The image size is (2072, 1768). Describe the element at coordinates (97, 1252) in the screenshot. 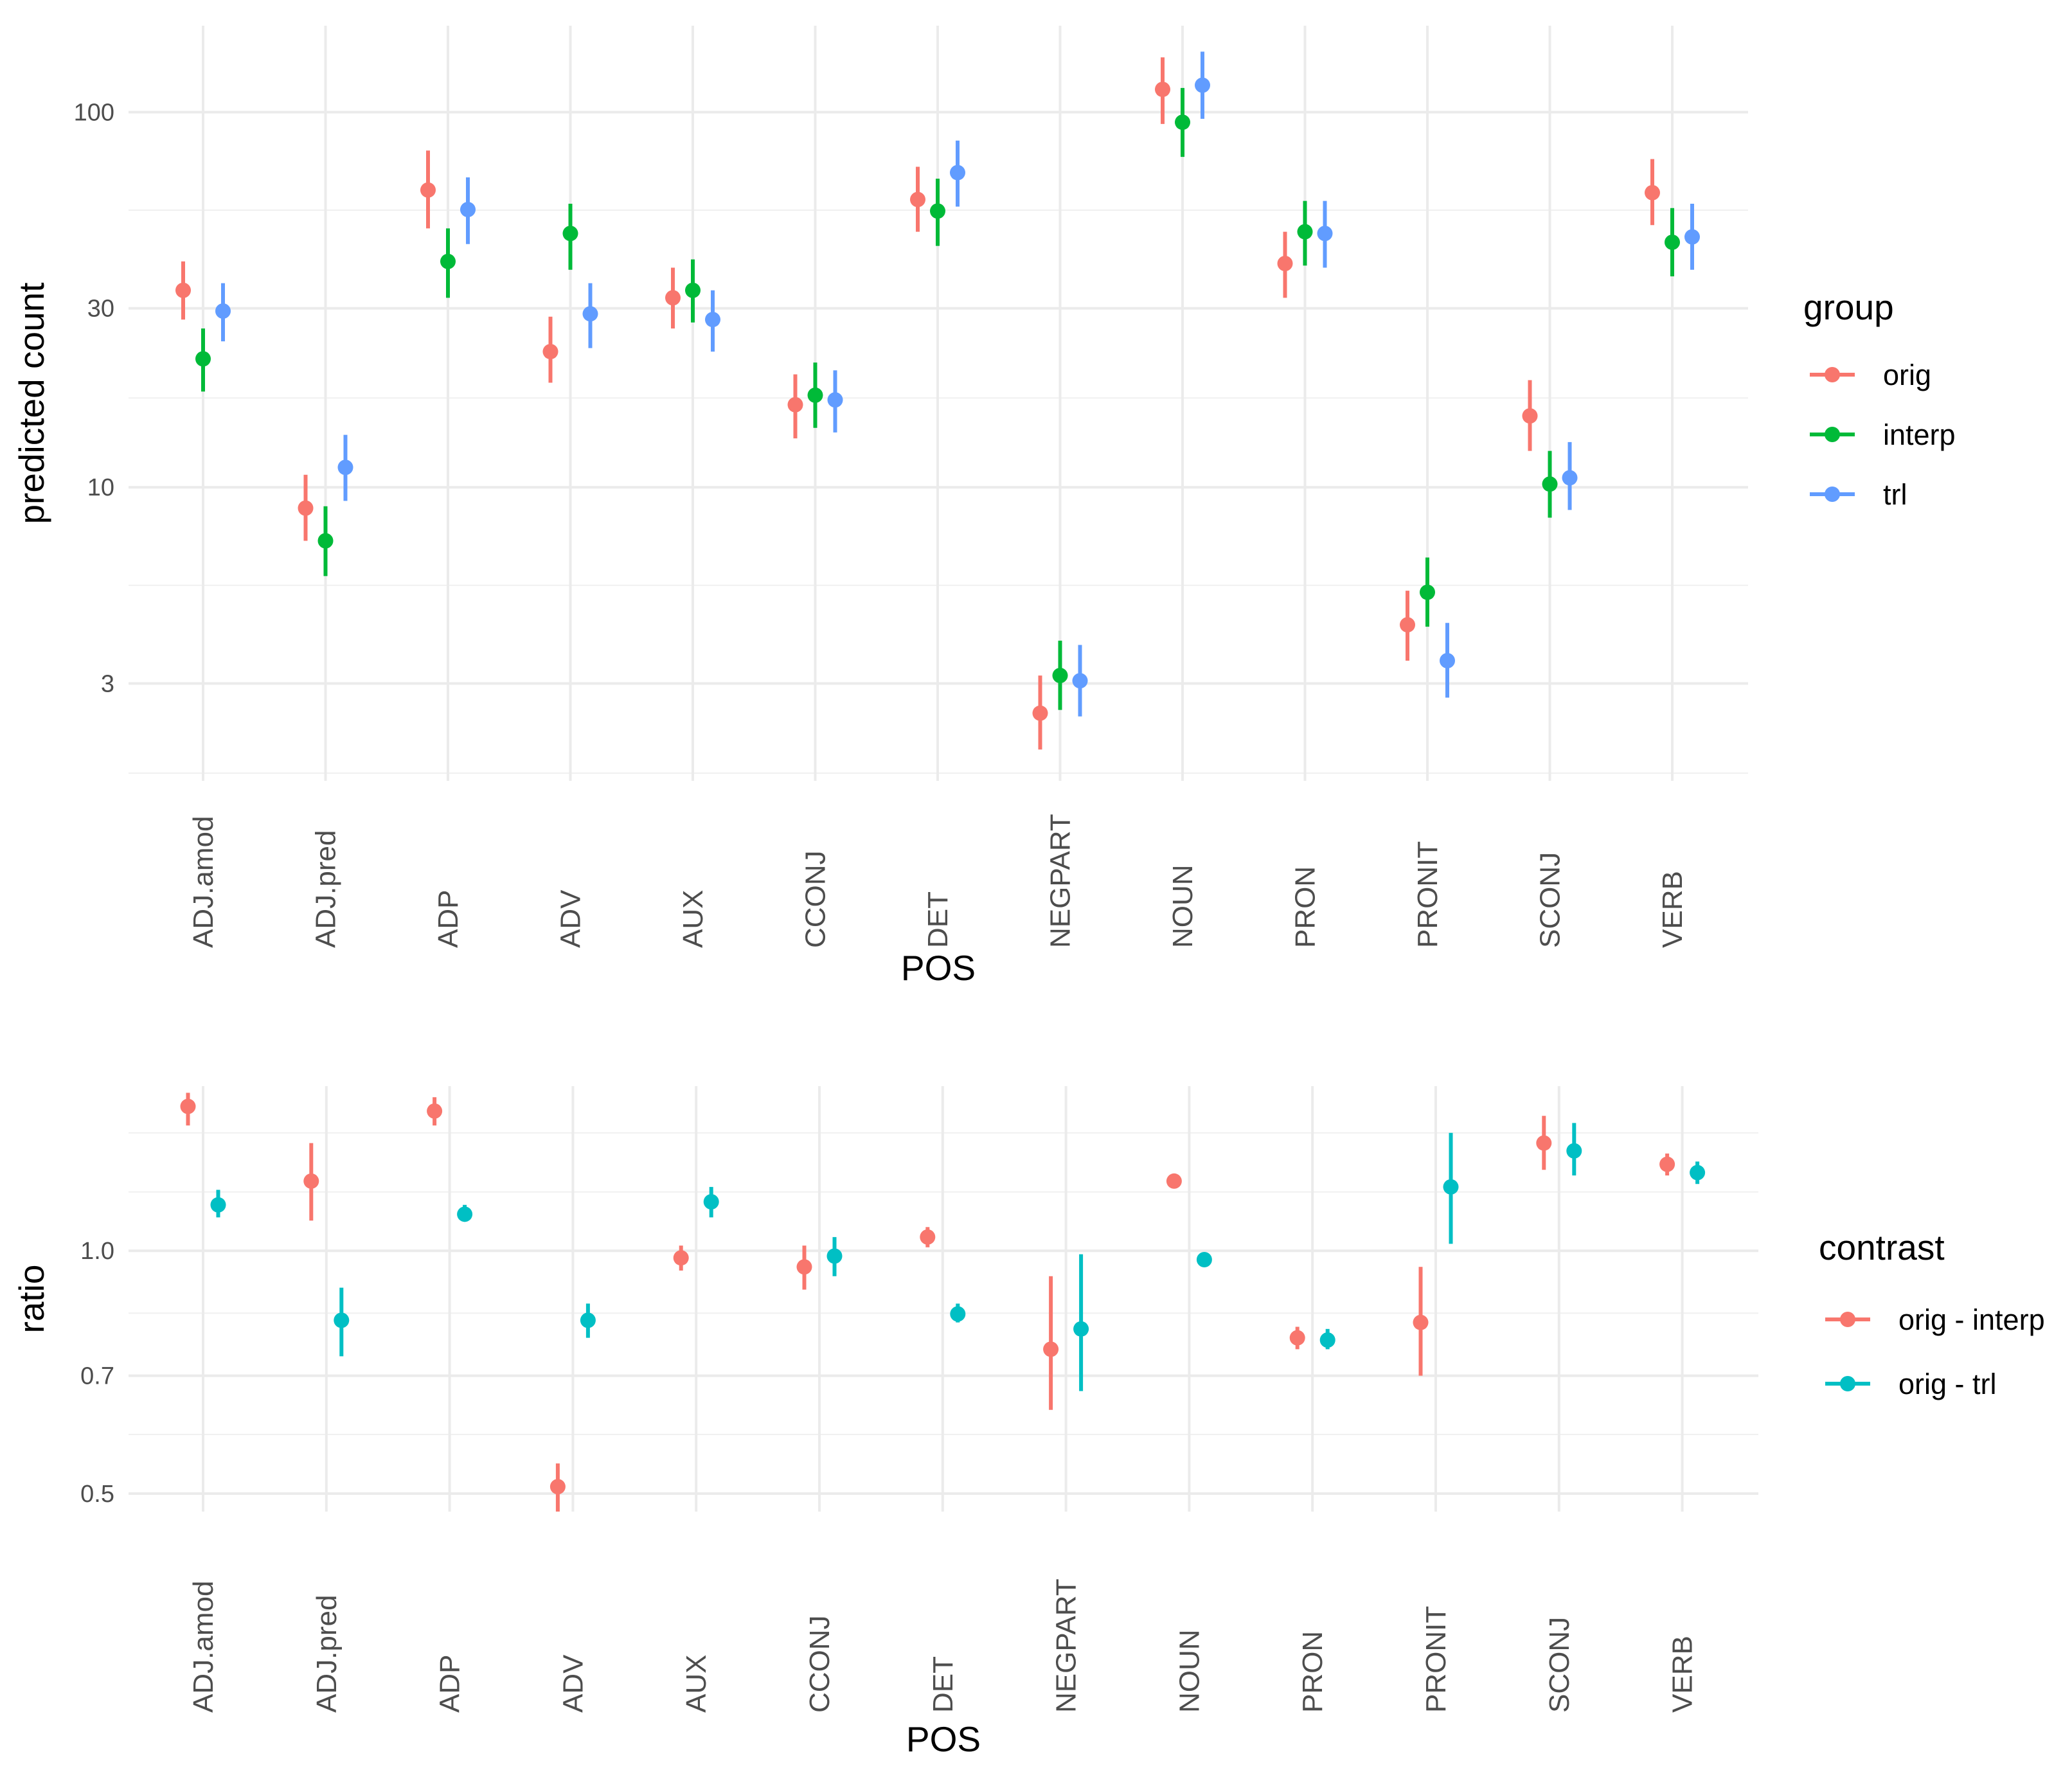

I see `y-tick-label: 1.0` at that location.